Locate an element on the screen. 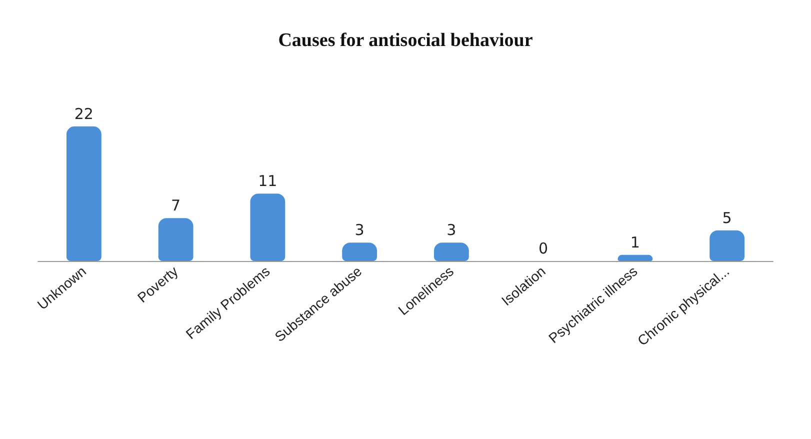 The height and width of the screenshot is (439, 811). chart-title: Causes for antisocial behaviour is located at coordinates (406, 40).